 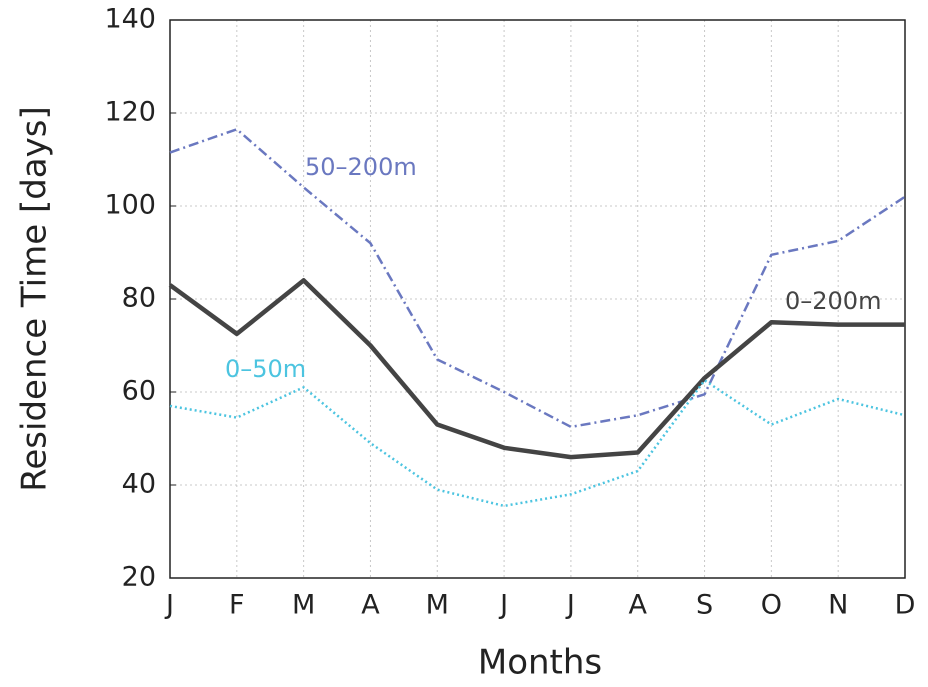 I want to click on y-axis-label: Residence Time [days], so click(x=35, y=298).